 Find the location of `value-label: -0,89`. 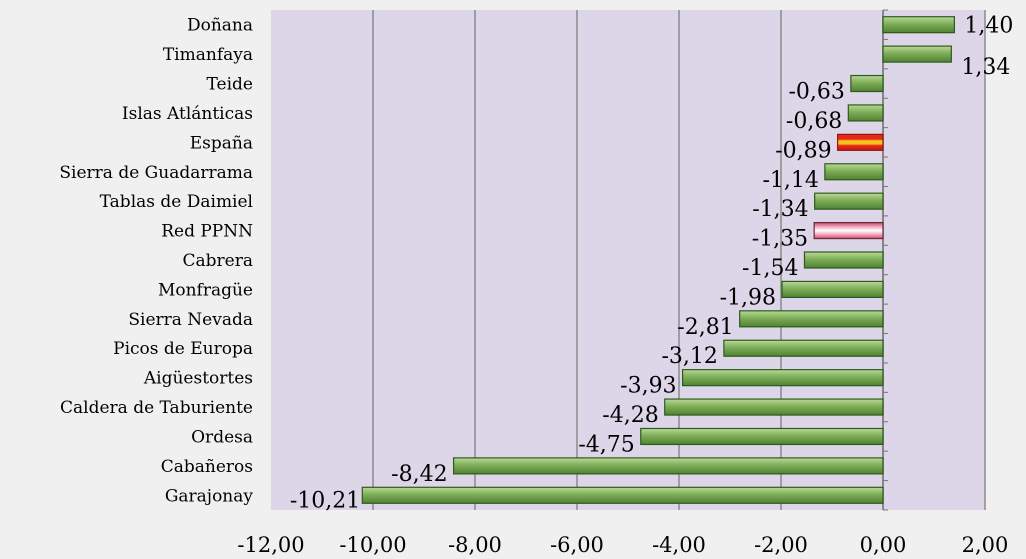

value-label: -0,89 is located at coordinates (803, 150).